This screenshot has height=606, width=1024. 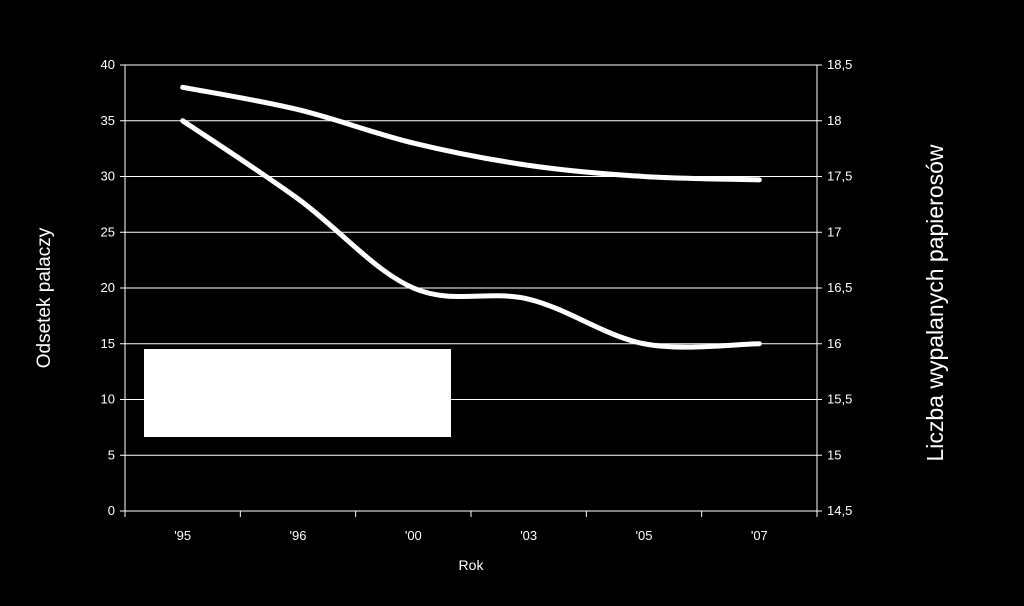 I want to click on right-tick-label: 17,5, so click(x=839, y=176).